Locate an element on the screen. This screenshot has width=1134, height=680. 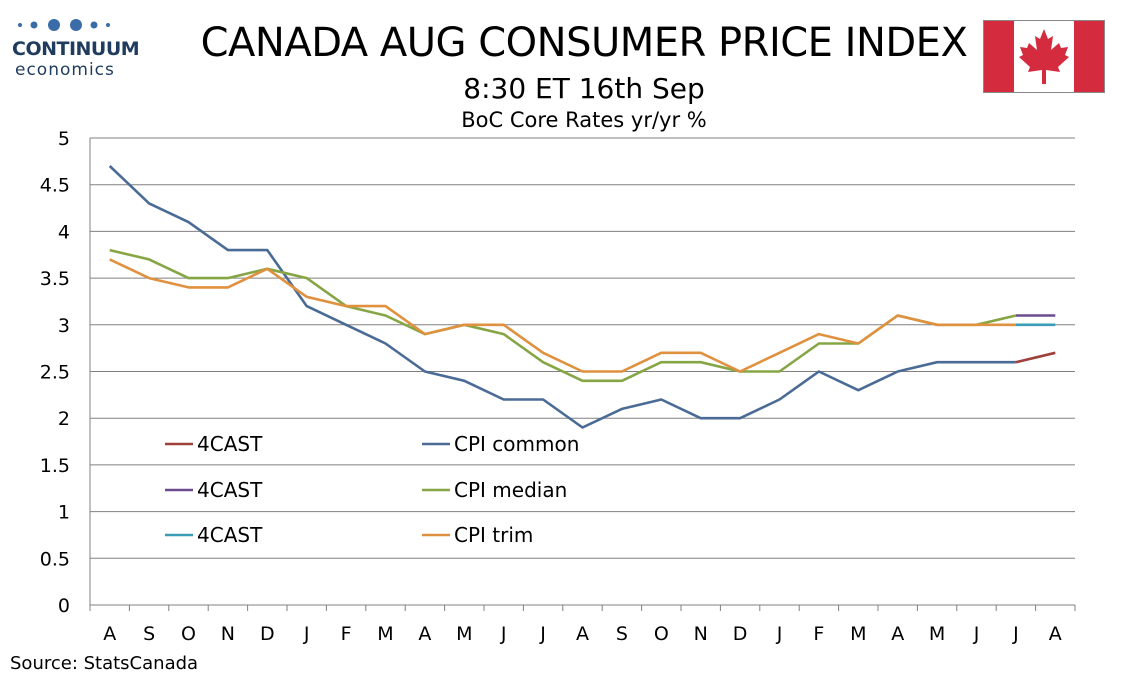
chart-title: CANADA AUG CONSUMER PRICE INDEX is located at coordinates (584, 43).